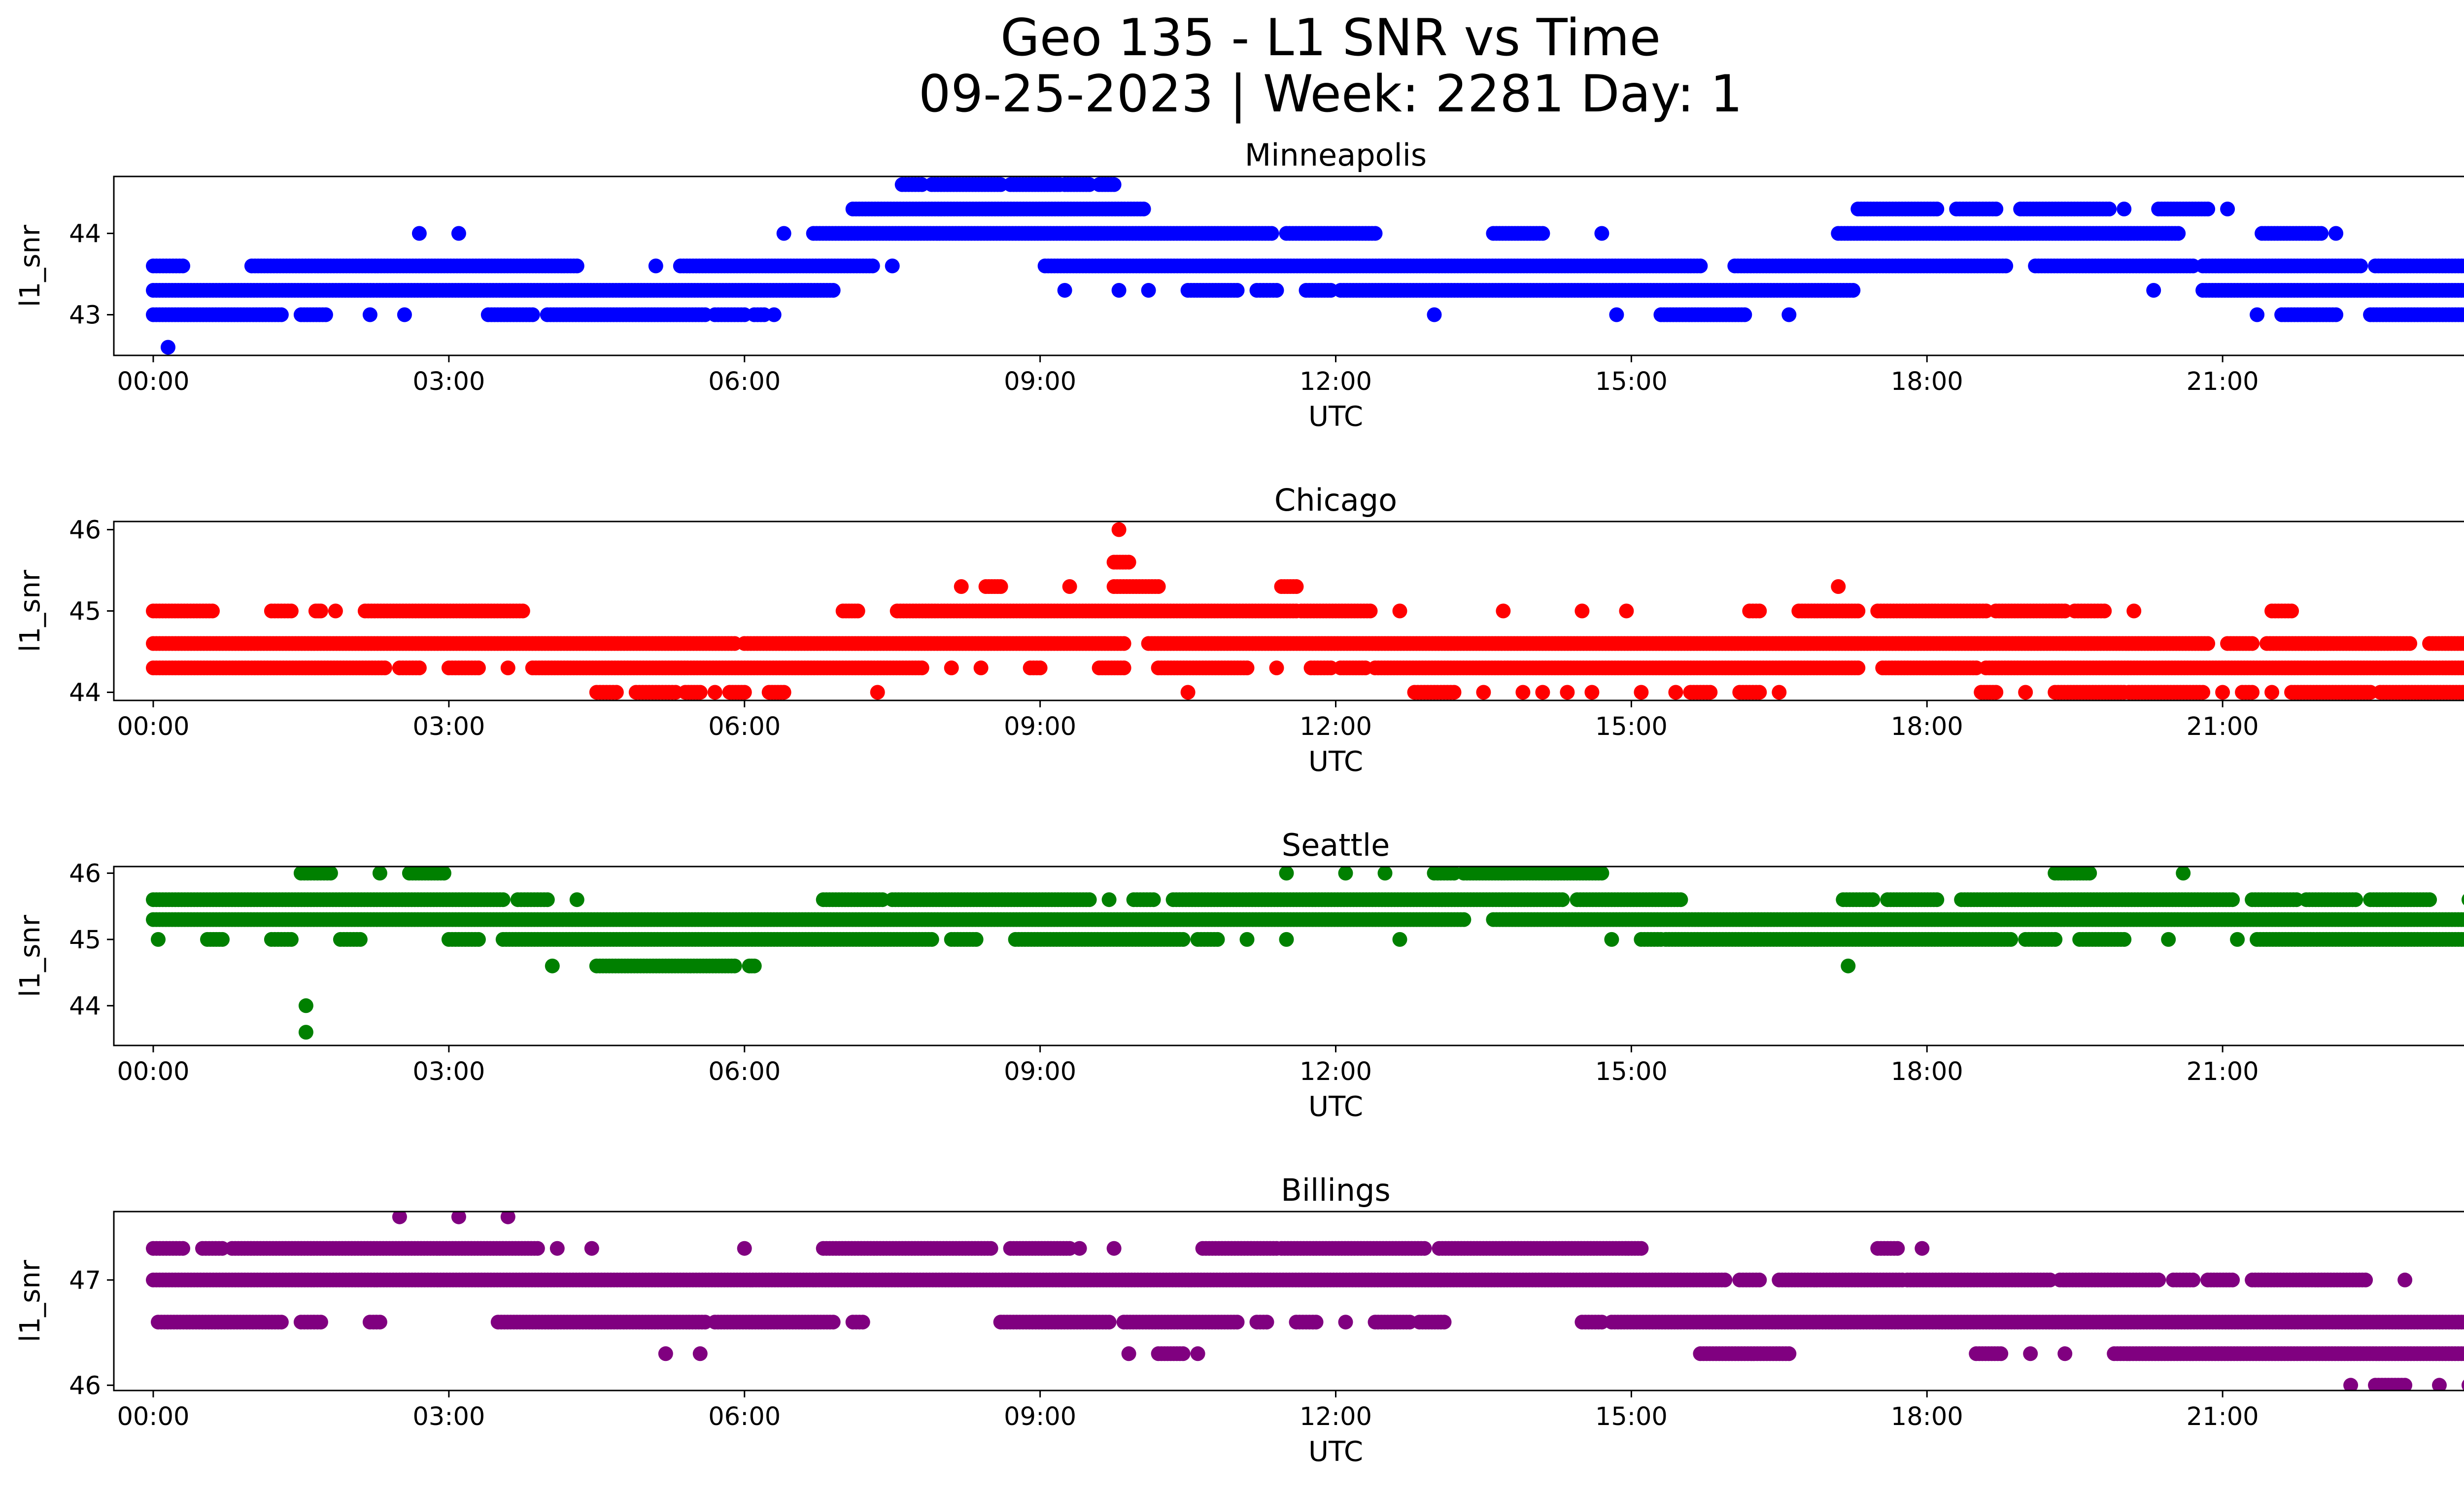  What do you see at coordinates (85, 315) in the screenshot?
I see `y-tick-label: 43` at bounding box center [85, 315].